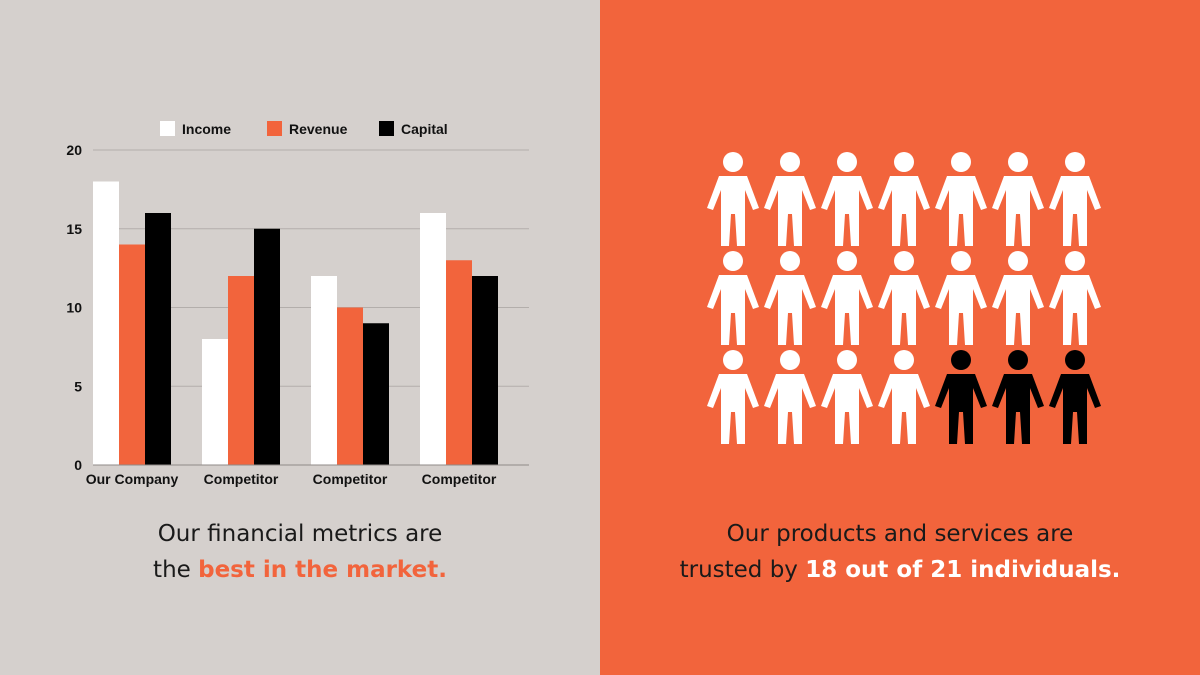 Image resolution: width=1200 pixels, height=675 pixels. I want to click on y-tick-label: 20, so click(74, 150).